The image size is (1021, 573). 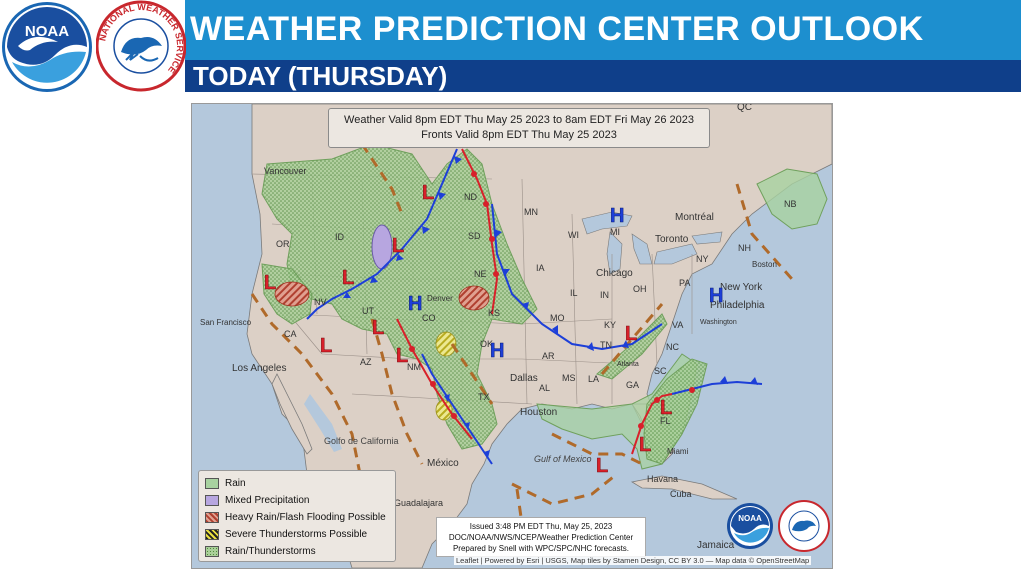 I want to click on legend-label: Rain, so click(x=235, y=483).